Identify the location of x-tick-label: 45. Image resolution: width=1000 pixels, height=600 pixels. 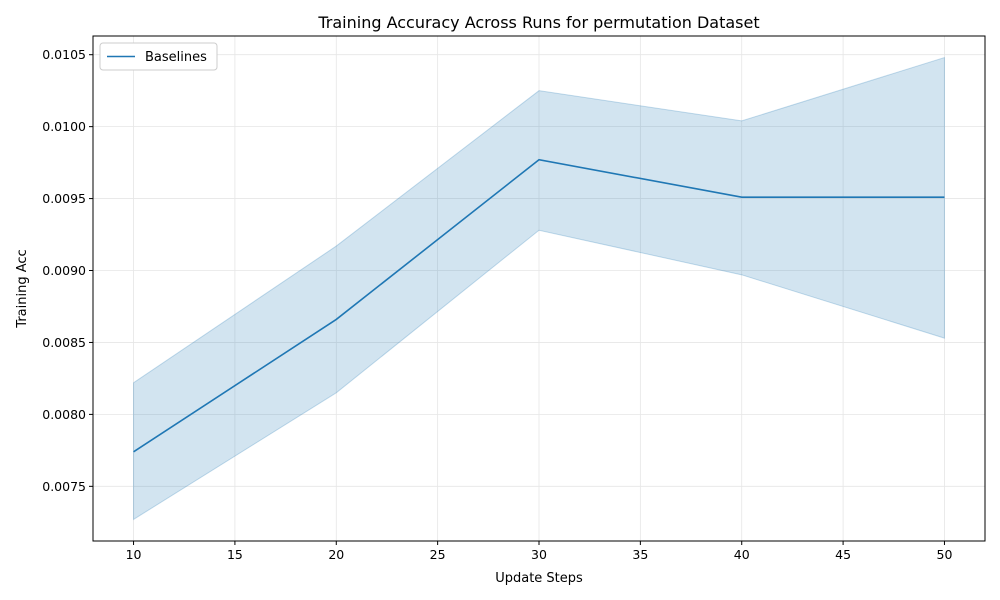
(843, 554).